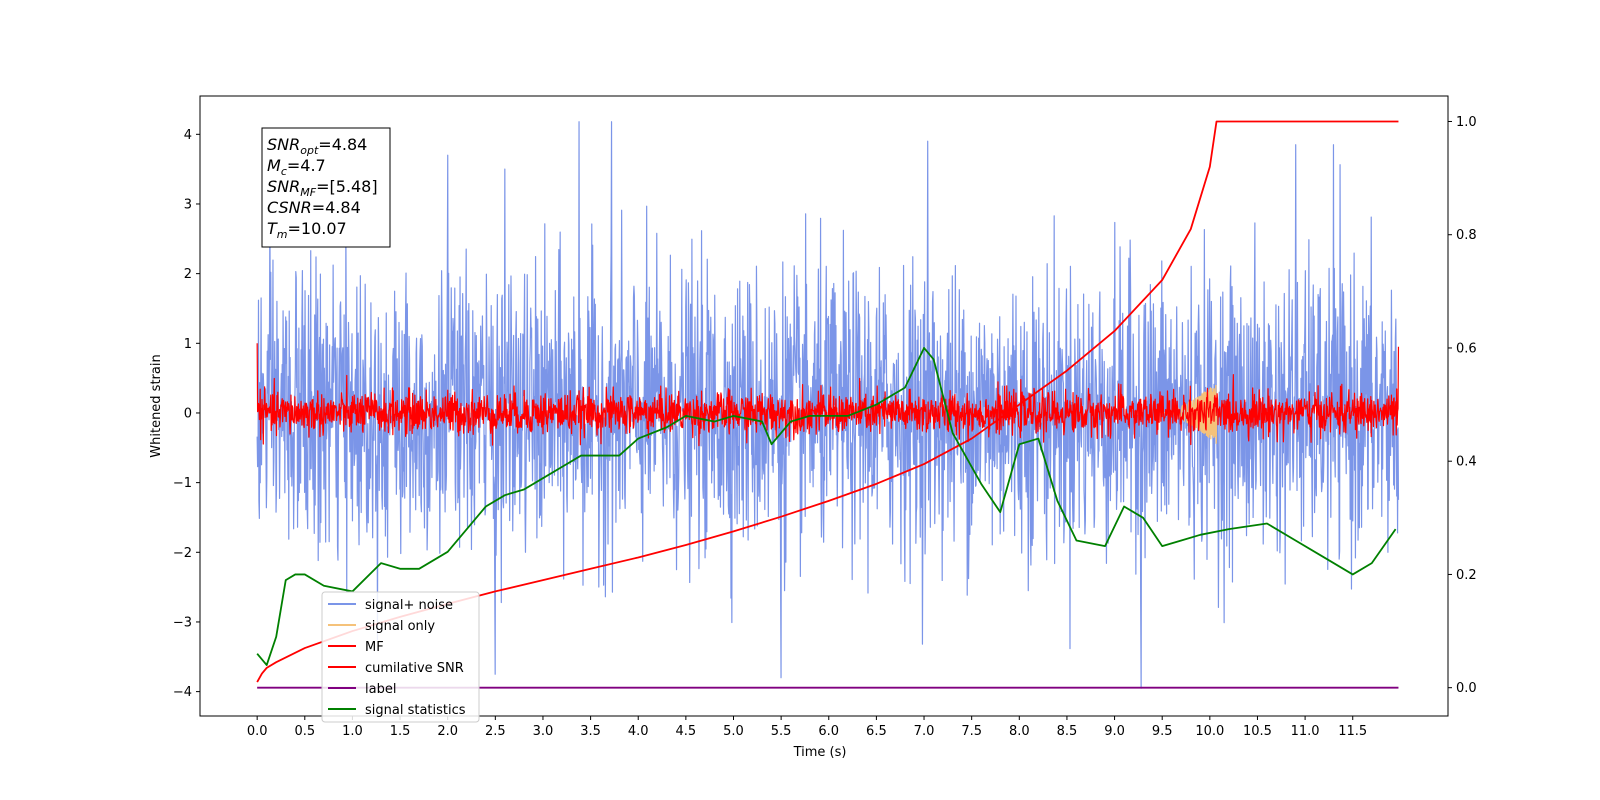  What do you see at coordinates (543, 731) in the screenshot?
I see `x-tick-label: 3.0` at bounding box center [543, 731].